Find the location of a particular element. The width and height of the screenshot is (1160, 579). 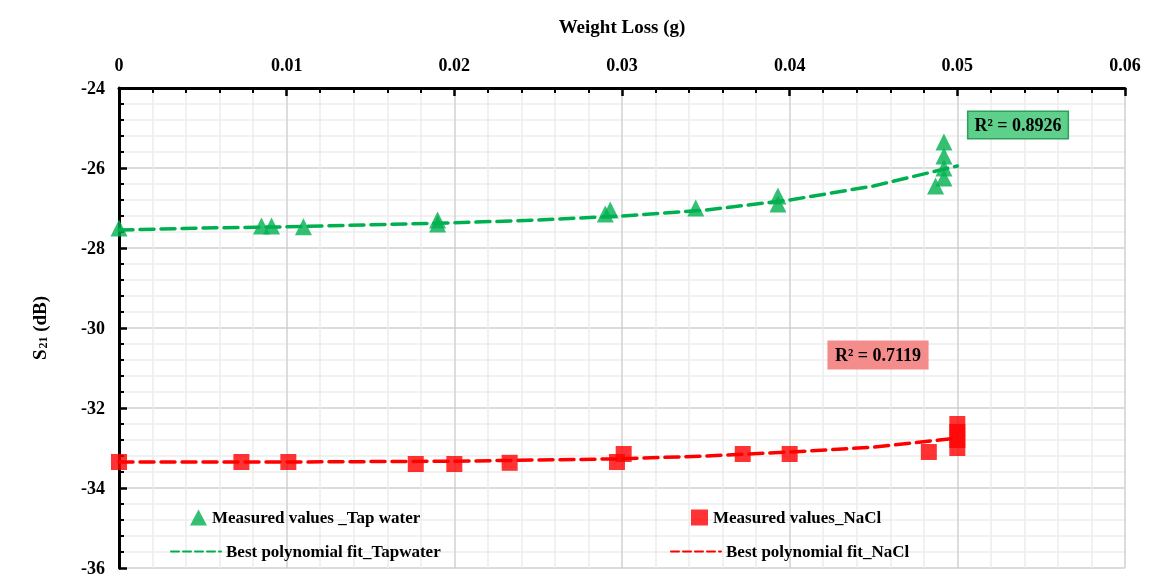

x-tick-label: 0.04 is located at coordinates (789, 65).